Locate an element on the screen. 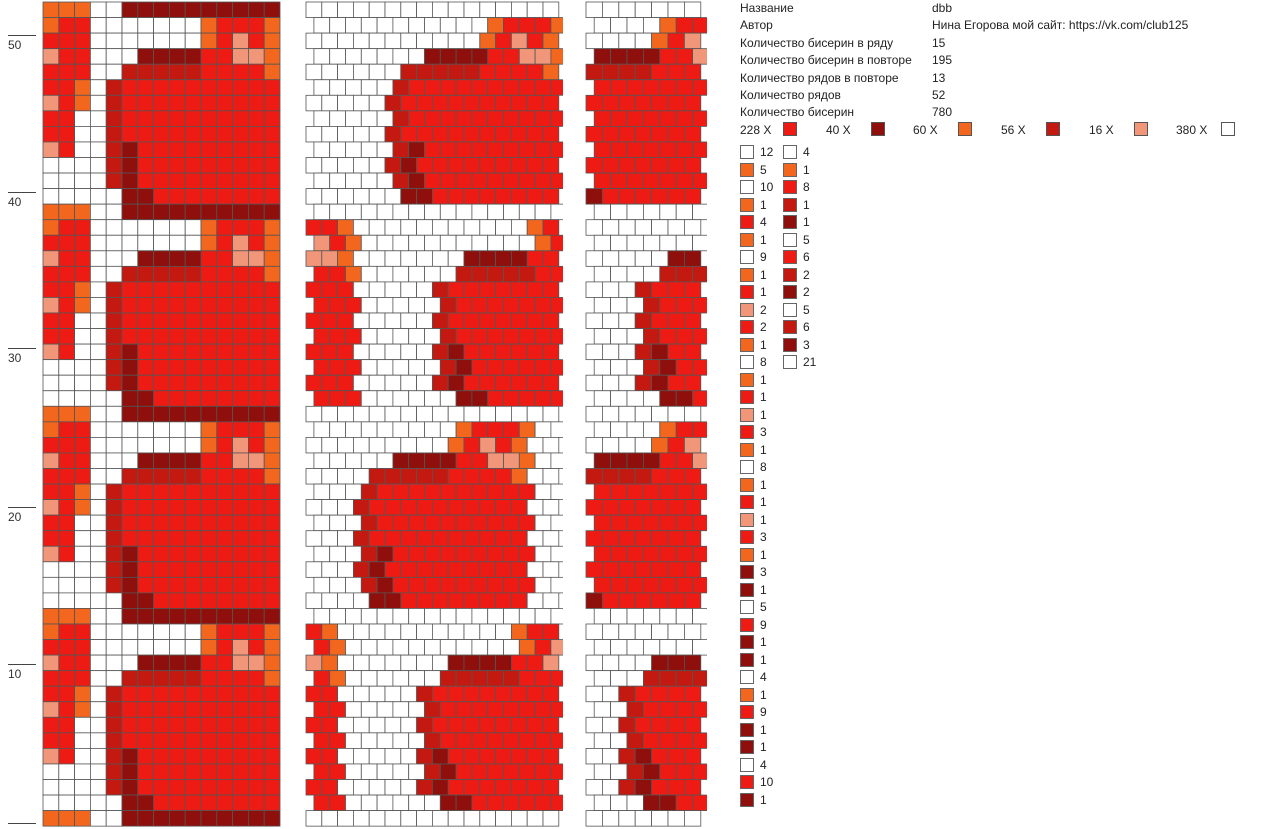  axis-tick-label: 10 is located at coordinates (15, 674).